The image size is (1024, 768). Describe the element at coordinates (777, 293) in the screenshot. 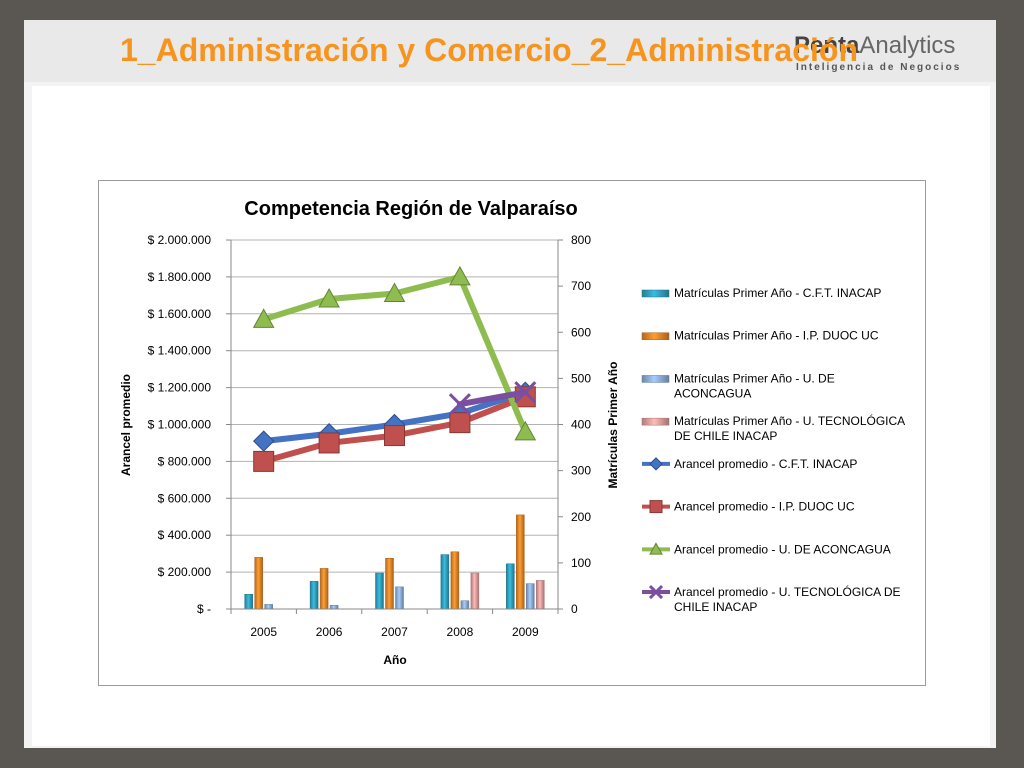

I see `legend-label: Matrículas Primer Año - C.F.T. INACAP` at that location.